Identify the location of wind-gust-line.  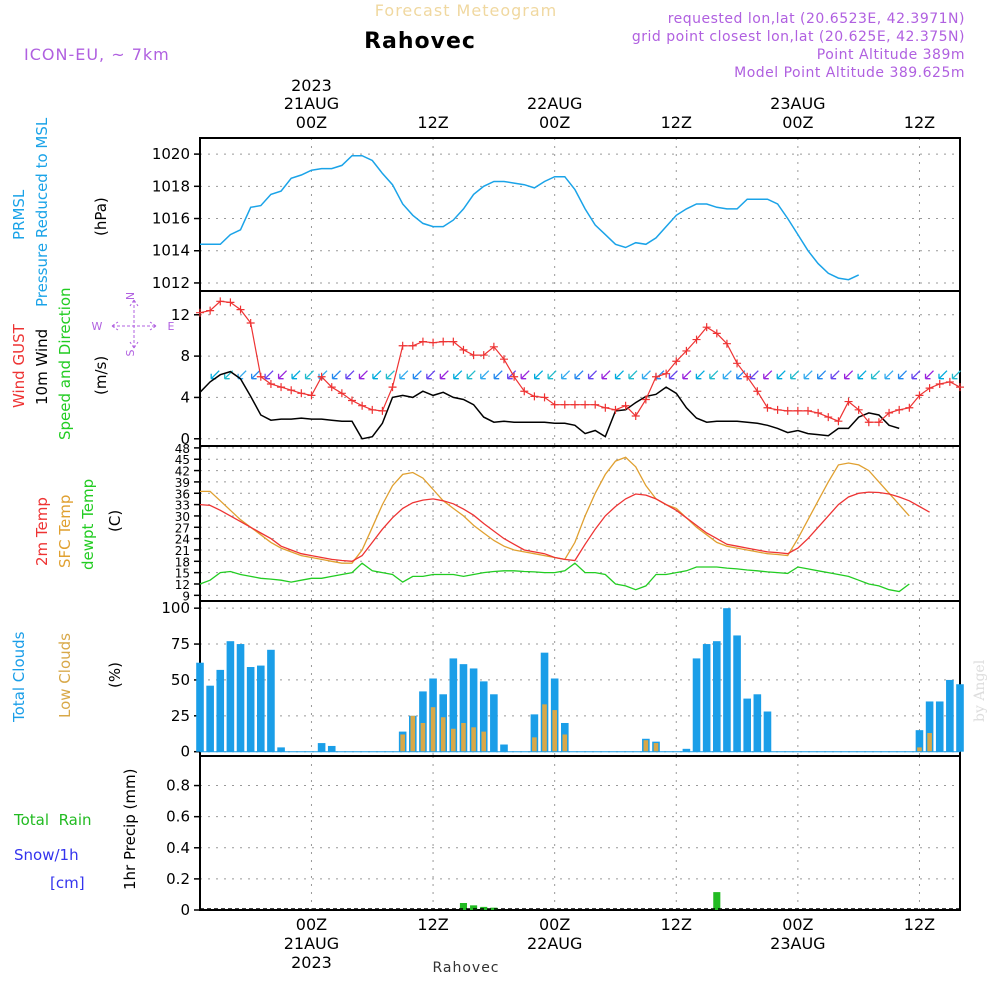
(580, 361).